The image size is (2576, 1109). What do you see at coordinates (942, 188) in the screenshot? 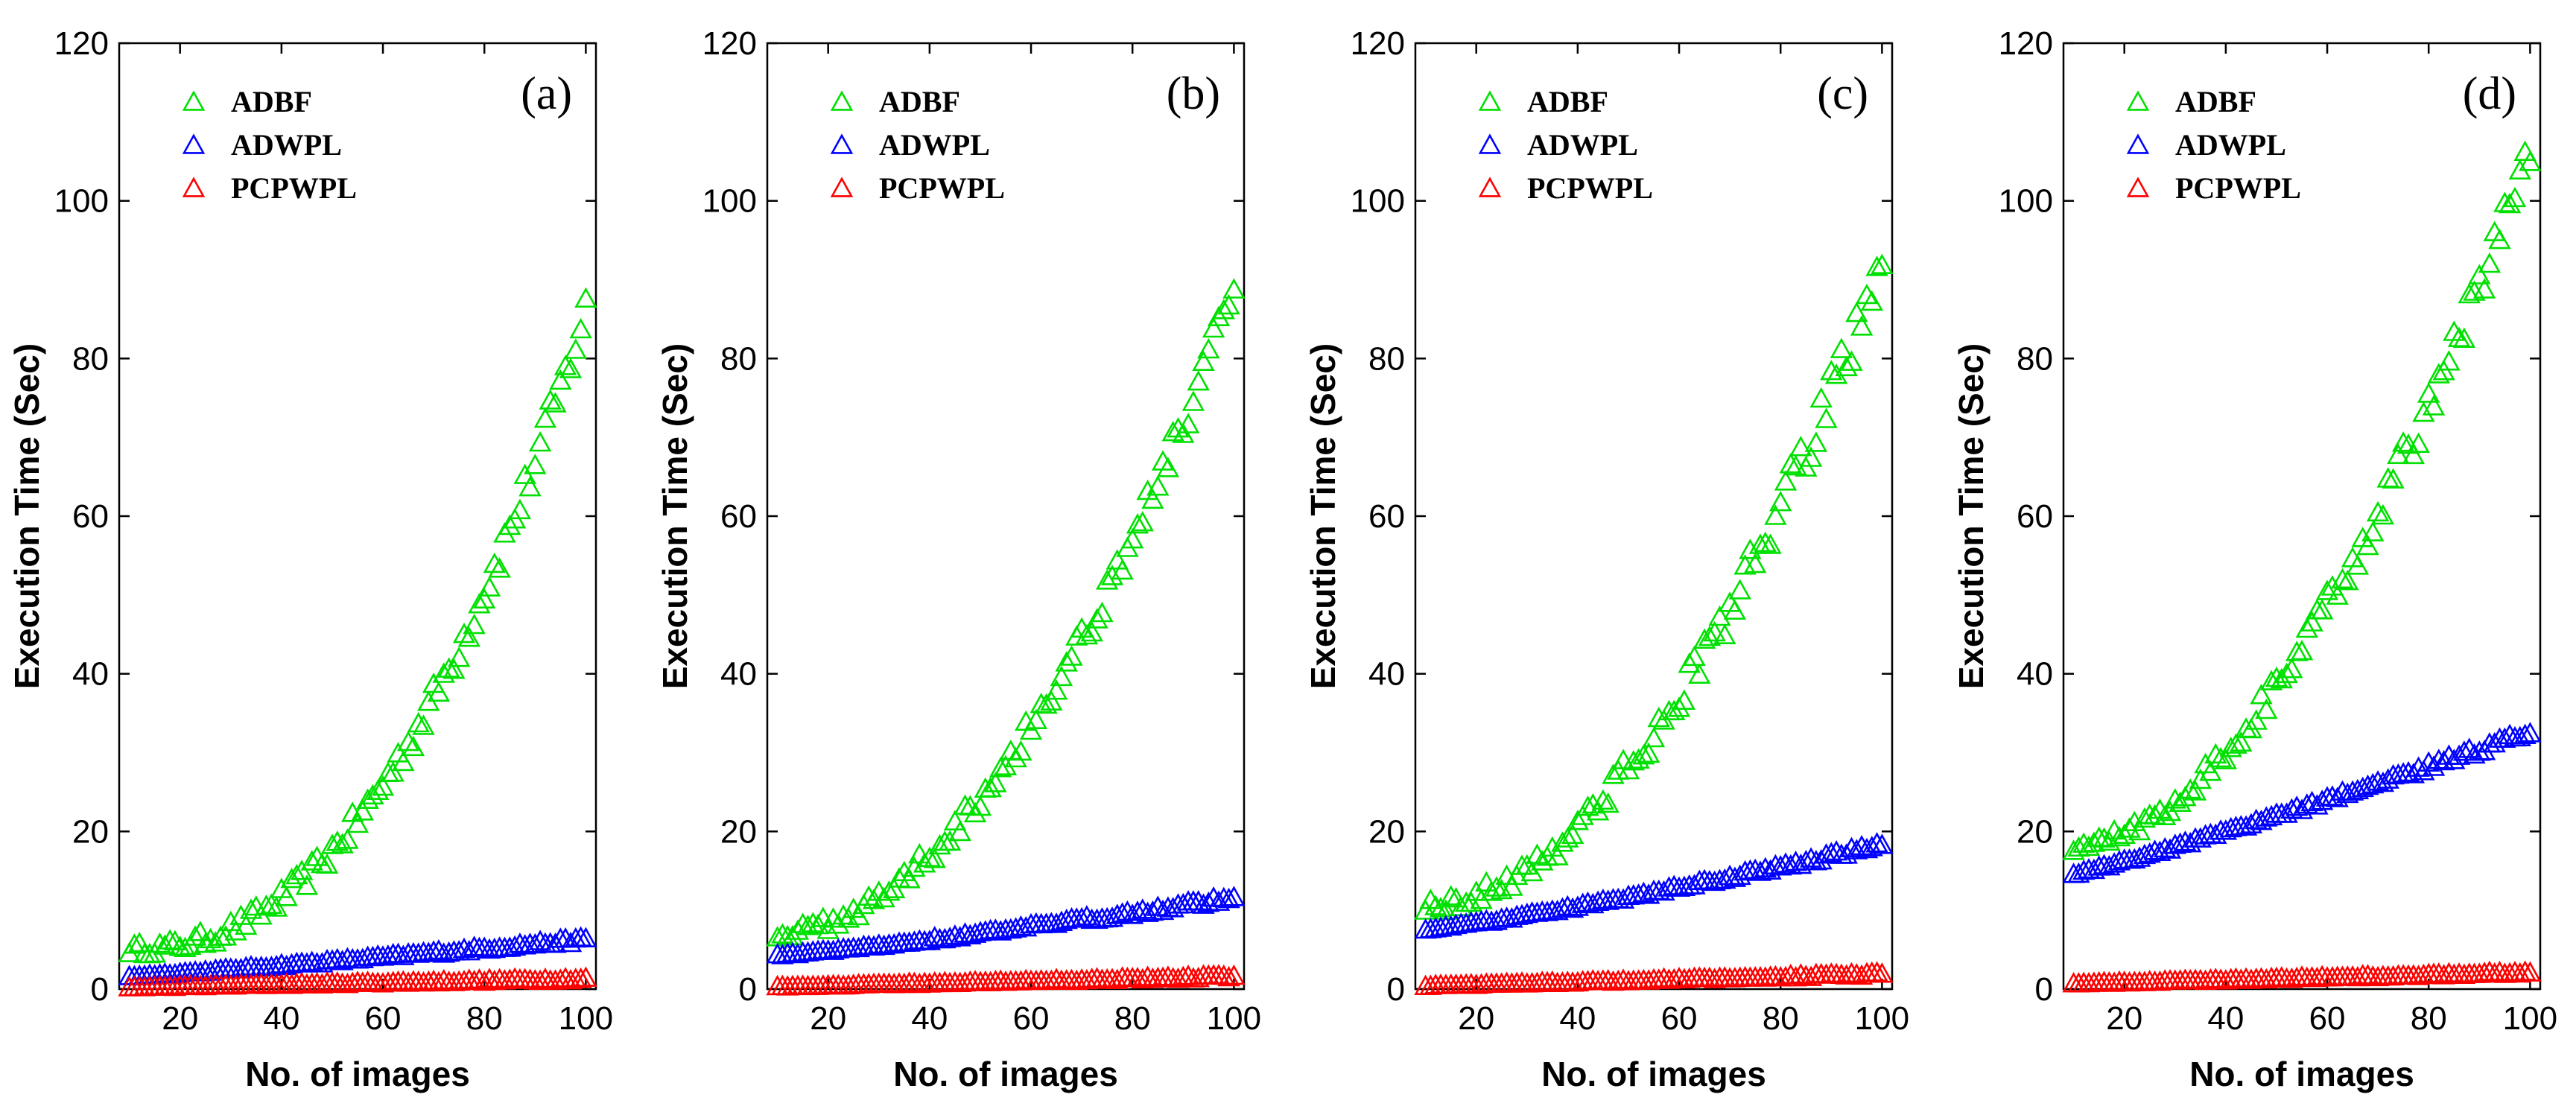
I see `legend-label-pcpwpl: PCPWPL` at bounding box center [942, 188].